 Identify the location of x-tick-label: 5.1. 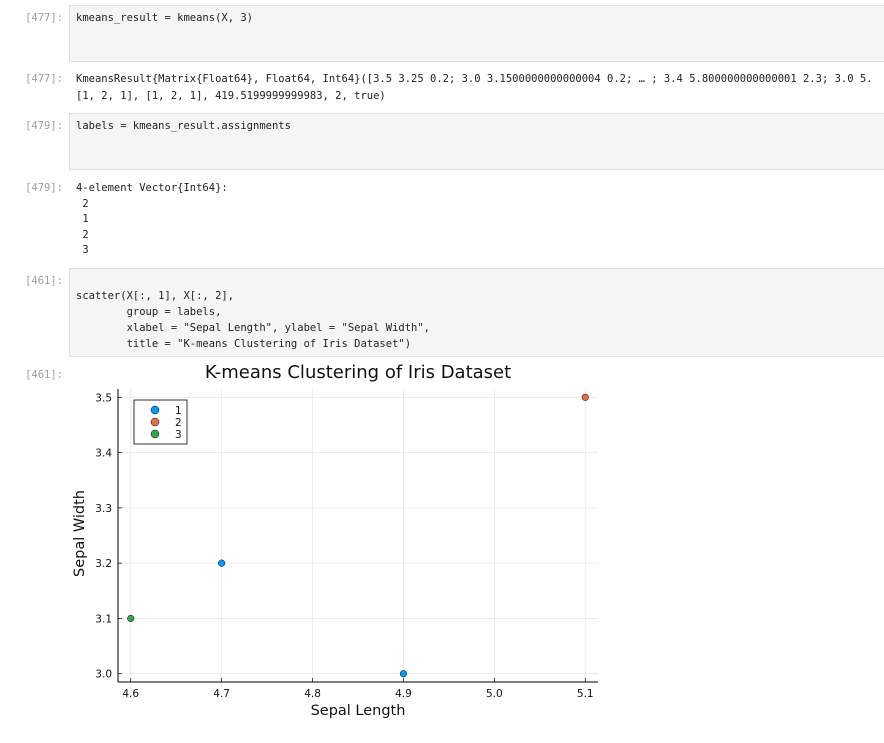
(585, 694).